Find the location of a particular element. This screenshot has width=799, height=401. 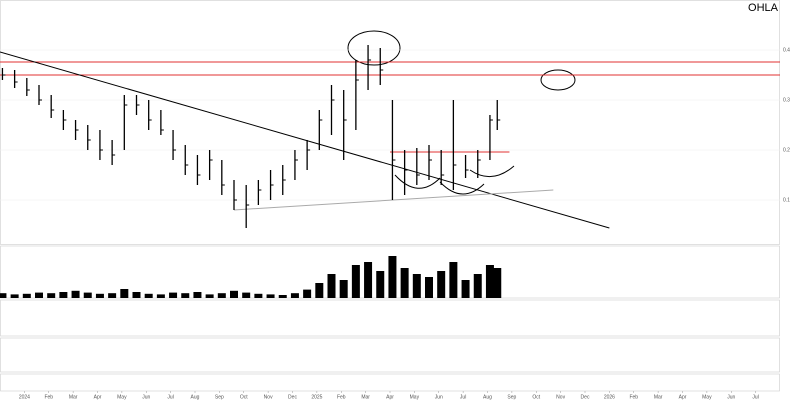

x-tick-label: 2026 is located at coordinates (609, 397).